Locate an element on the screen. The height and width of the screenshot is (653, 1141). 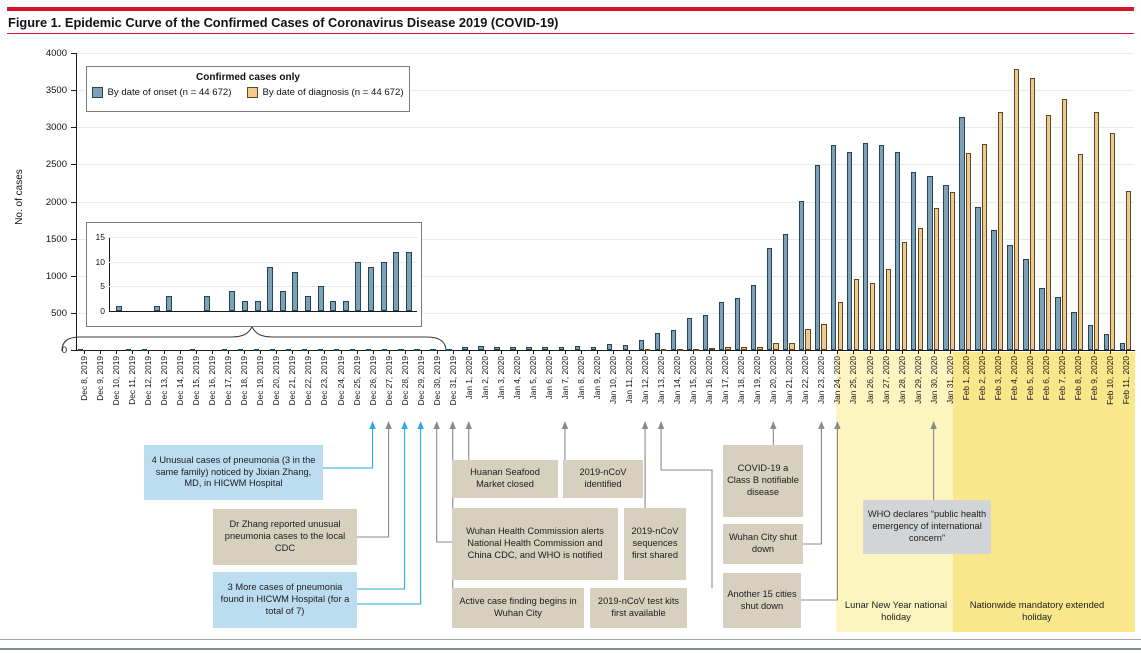
y-tick-label: 1000 is located at coordinates (56, 276).